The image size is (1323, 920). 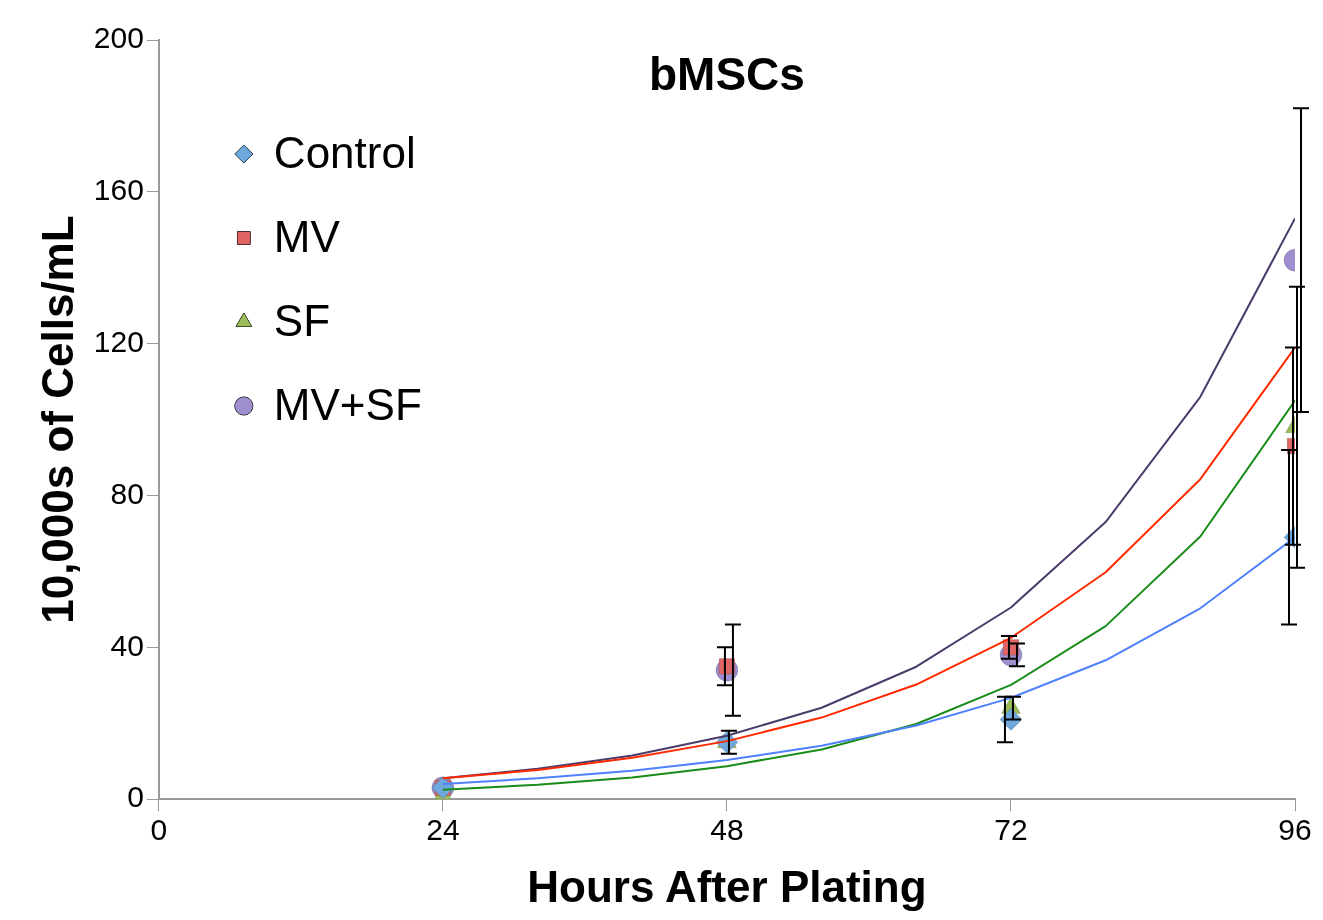 I want to click on y-axis-title: 10,000s of Cells/mL, so click(x=57, y=419).